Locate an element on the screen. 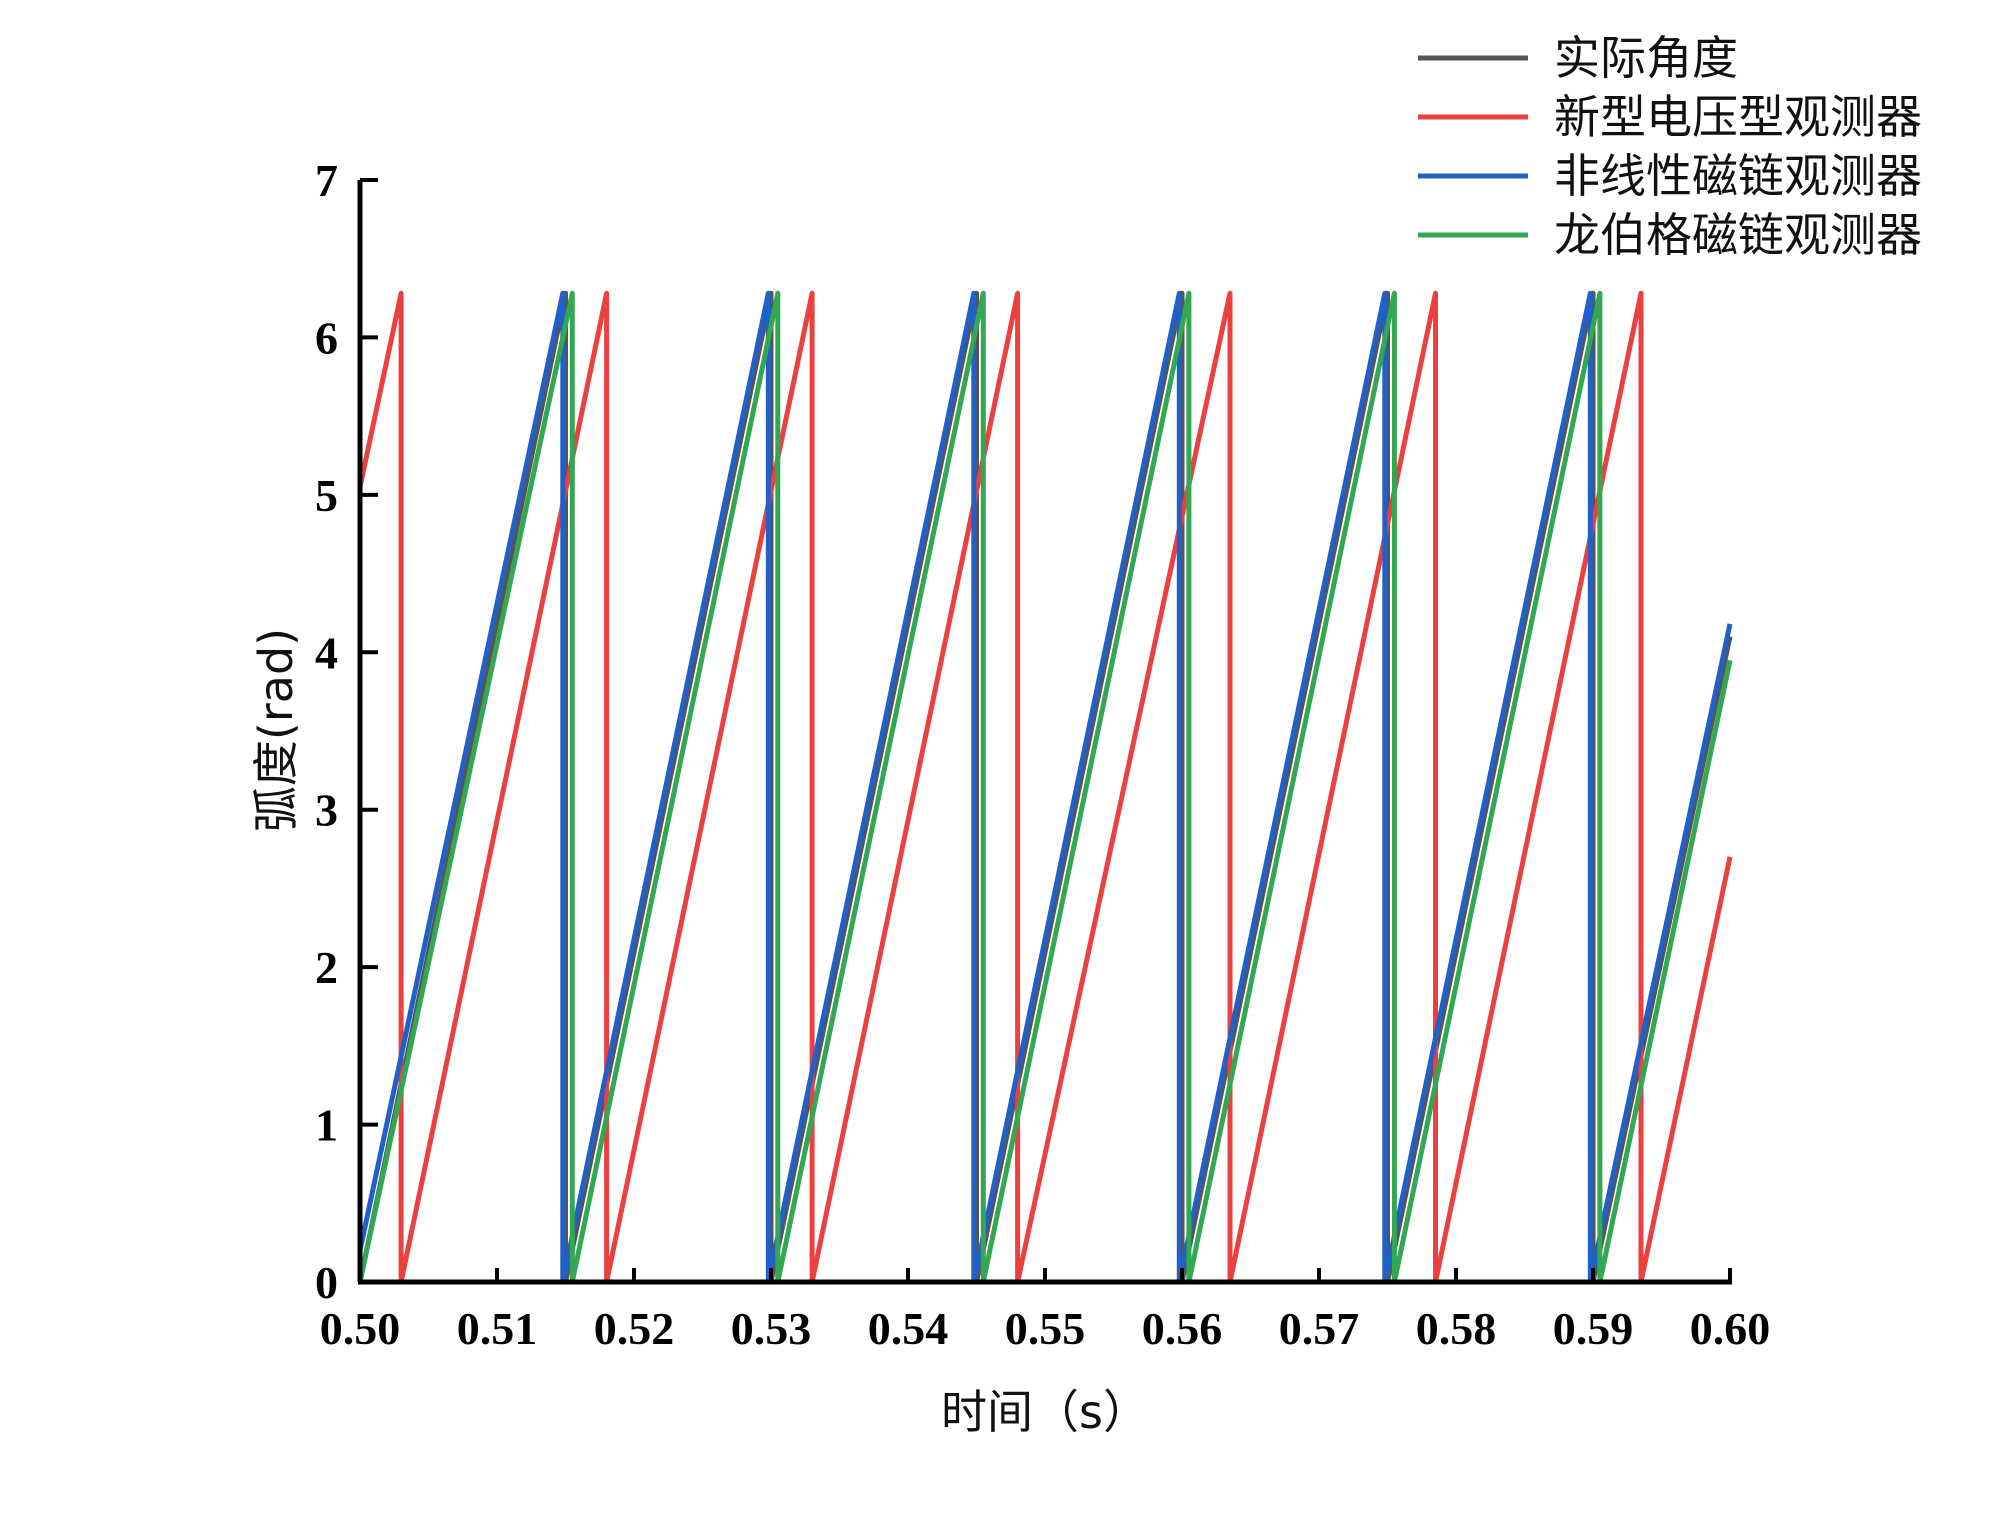 The image size is (2000, 1530). x-tick-label: 0.57 is located at coordinates (1319, 1328).